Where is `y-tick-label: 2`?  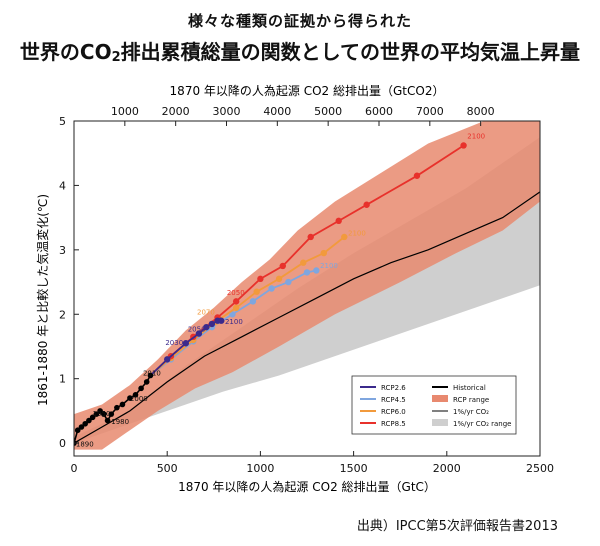 y-tick-label: 2 is located at coordinates (62, 314).